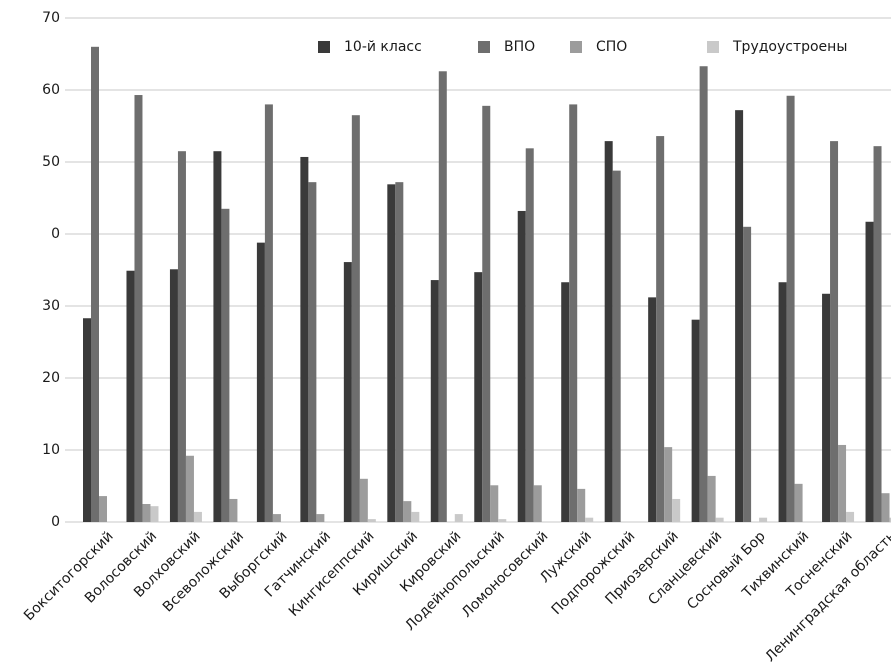 This screenshot has width=891, height=671. I want to click on x-tick-label: Всеволожский, so click(203, 571).